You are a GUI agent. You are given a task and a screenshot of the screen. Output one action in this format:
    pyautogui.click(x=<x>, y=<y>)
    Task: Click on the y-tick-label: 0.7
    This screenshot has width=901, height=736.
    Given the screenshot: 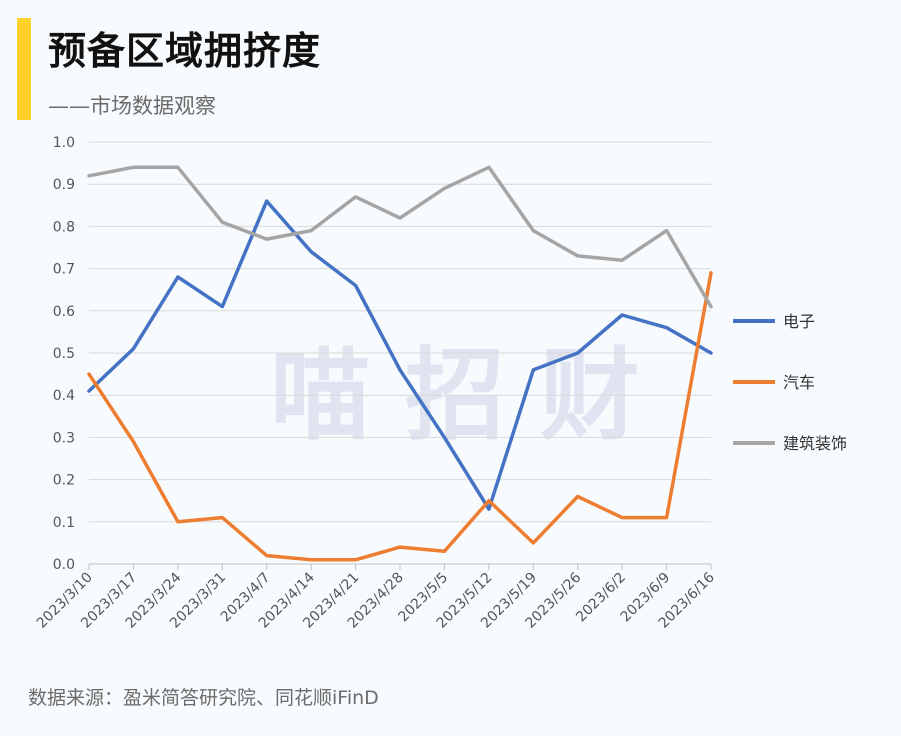 What is the action you would take?
    pyautogui.click(x=64, y=270)
    